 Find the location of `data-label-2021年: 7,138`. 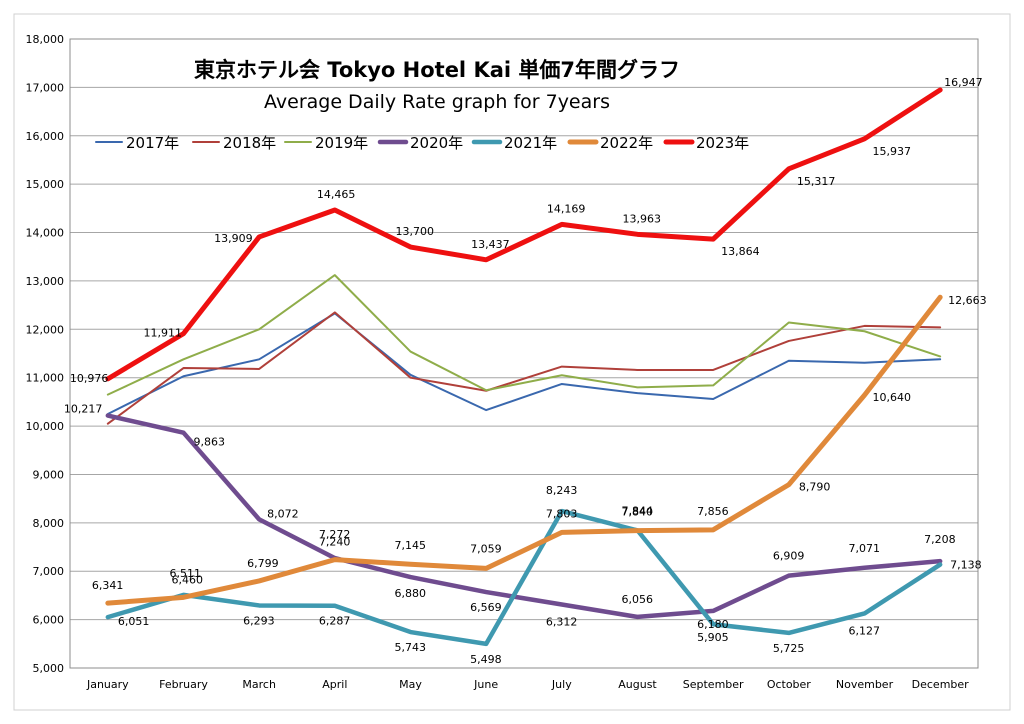

data-label-2021年: 7,138 is located at coordinates (966, 565).